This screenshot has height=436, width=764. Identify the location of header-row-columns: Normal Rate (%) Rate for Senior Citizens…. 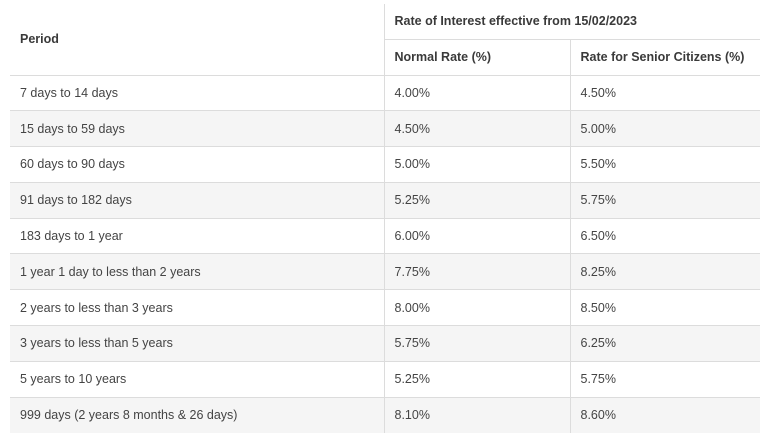
(385, 56).